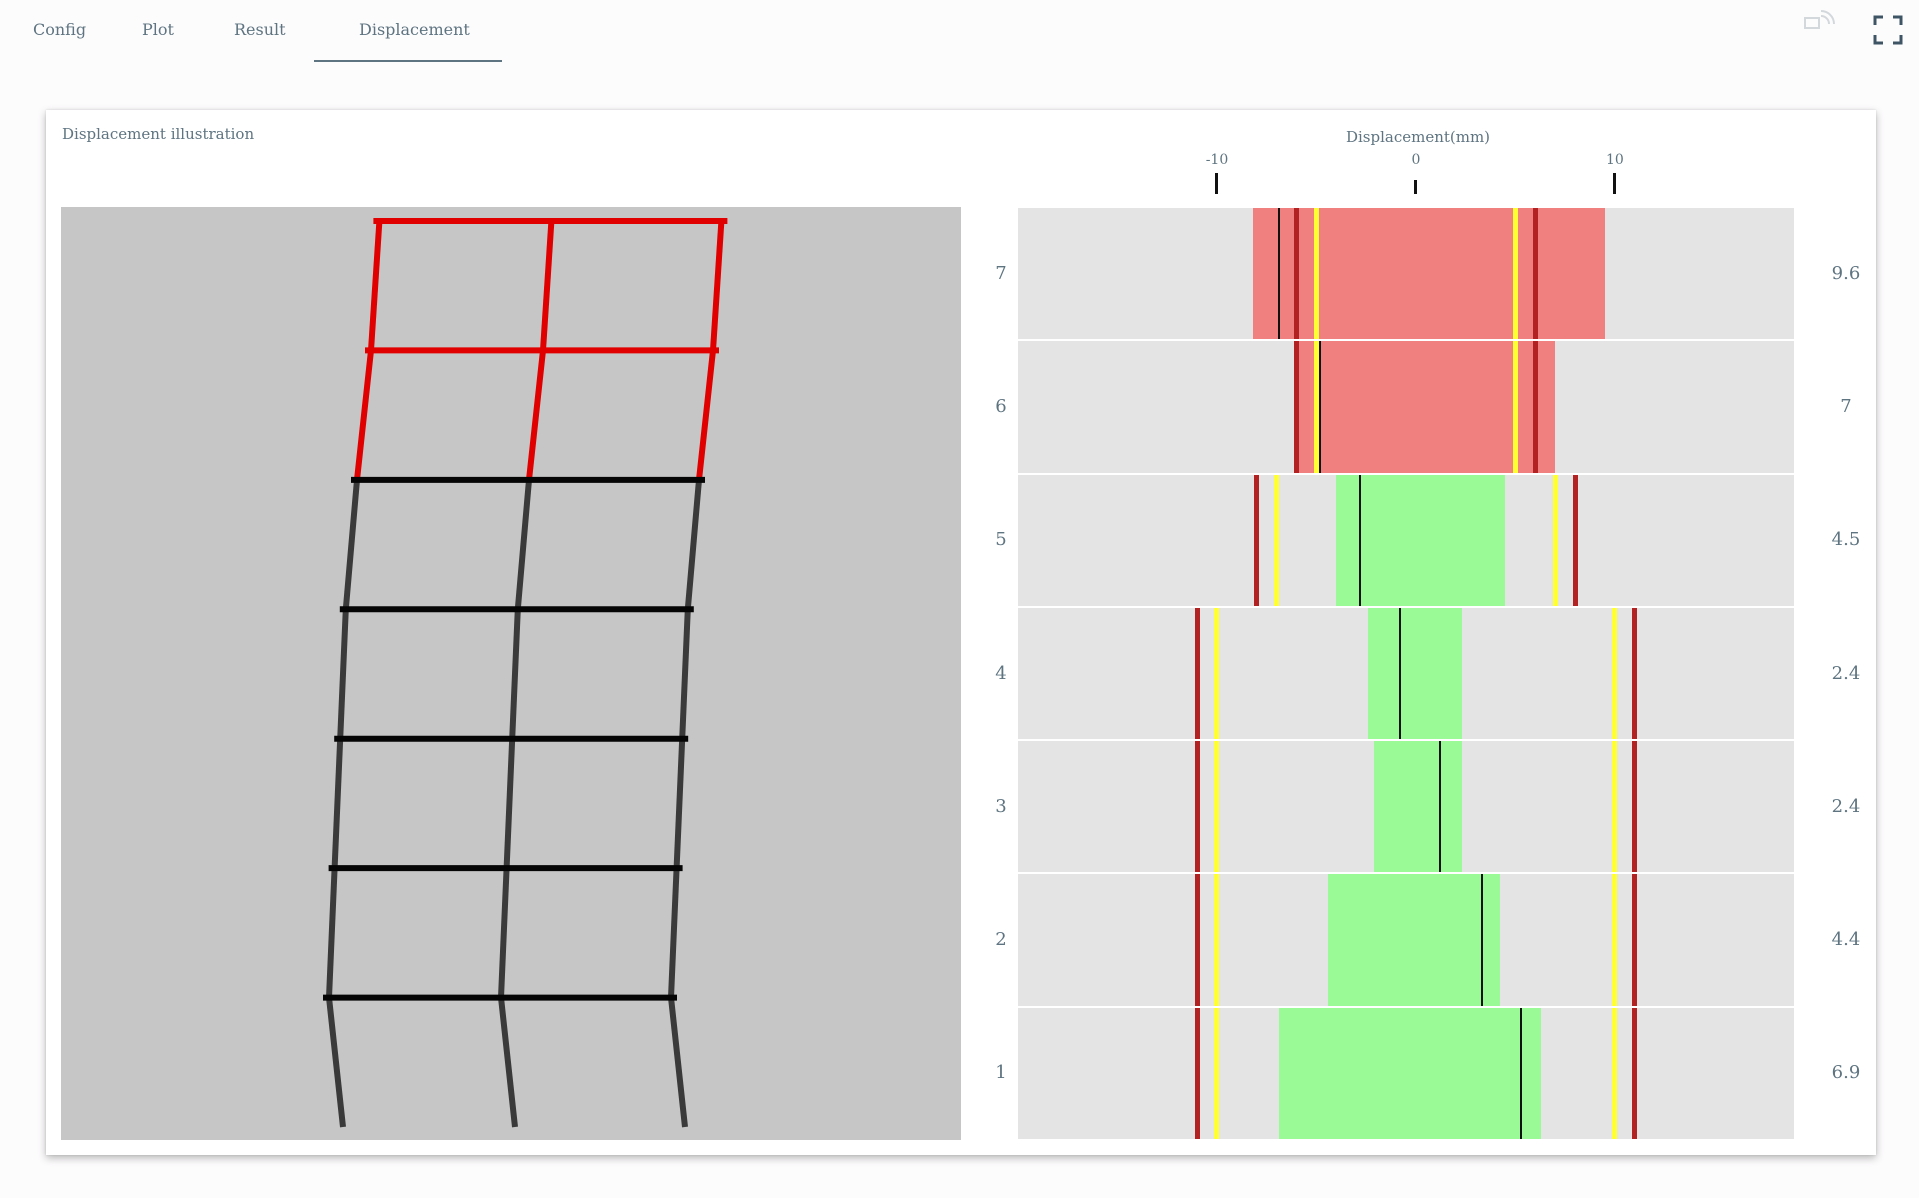  What do you see at coordinates (1846, 273) in the screenshot?
I see `floor-displacement-value: 9.6` at bounding box center [1846, 273].